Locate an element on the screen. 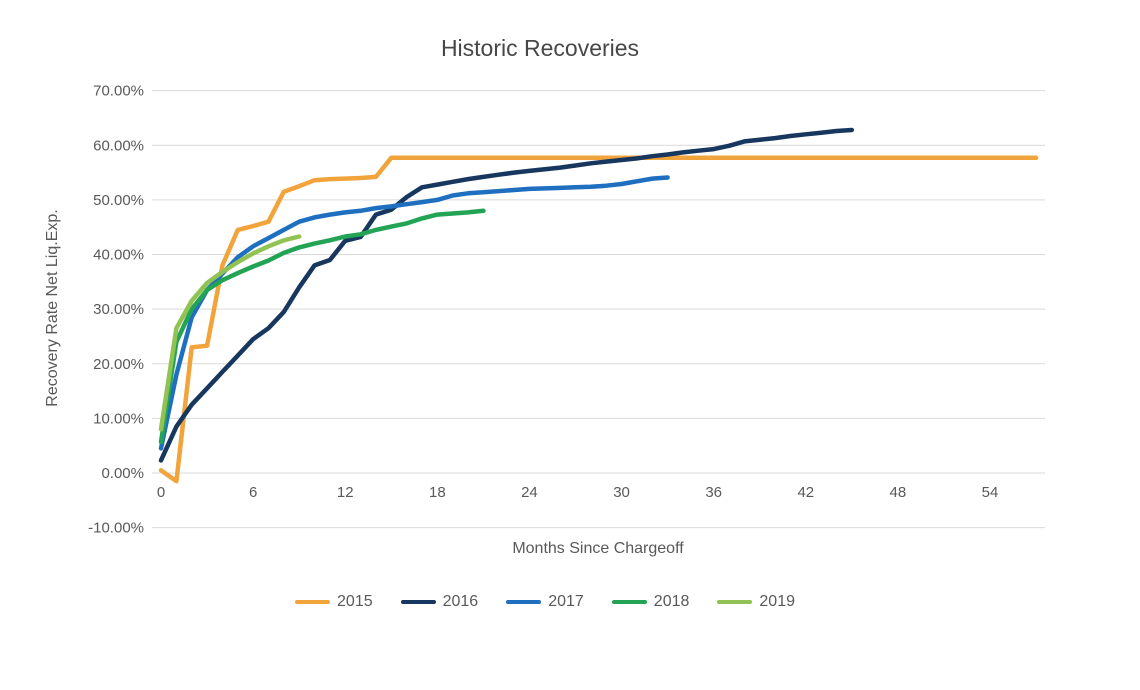 The image size is (1140, 690). y-tick-label: 0.00% is located at coordinates (122, 473).